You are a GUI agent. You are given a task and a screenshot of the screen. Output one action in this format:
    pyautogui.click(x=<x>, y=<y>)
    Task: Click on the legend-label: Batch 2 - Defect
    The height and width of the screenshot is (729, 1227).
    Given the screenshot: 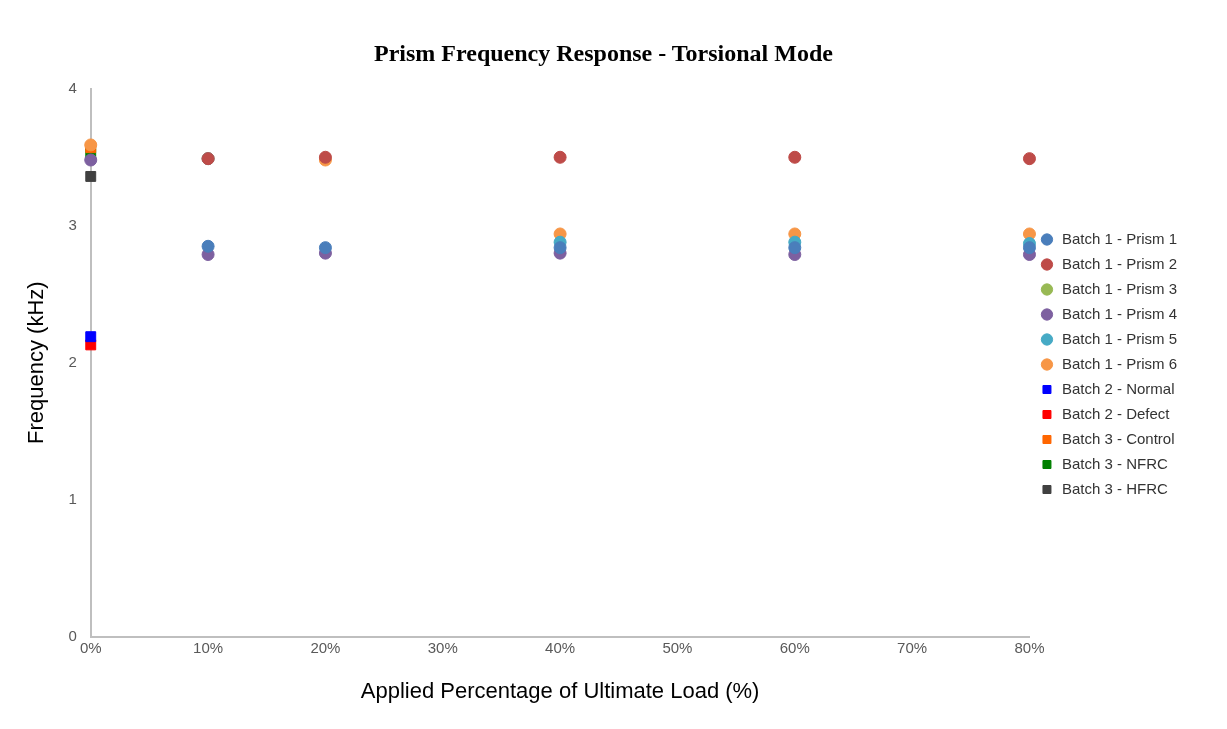 What is the action you would take?
    pyautogui.click(x=1116, y=413)
    